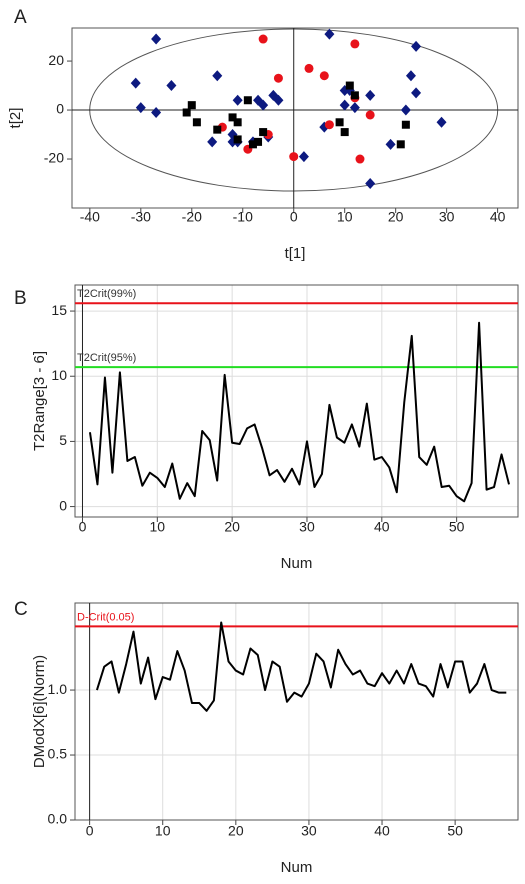 This screenshot has height=884, width=525. I want to click on x-tick-label: -20, so click(192, 217).